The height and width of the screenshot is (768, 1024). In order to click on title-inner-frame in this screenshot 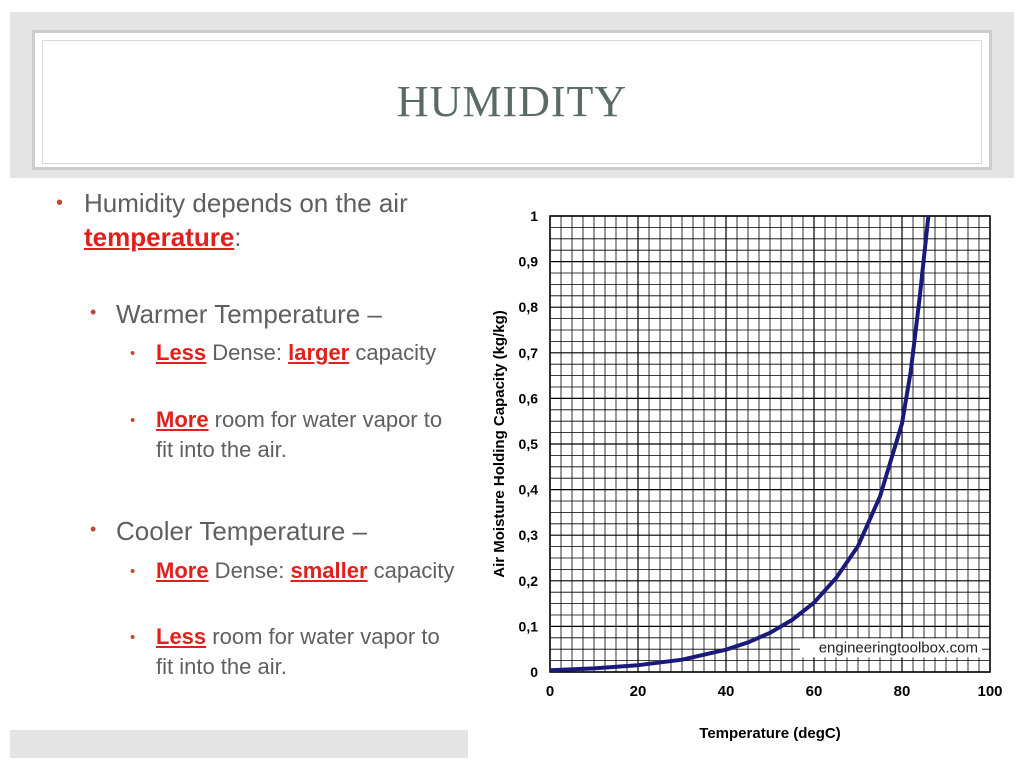, I will do `click(512, 102)`.